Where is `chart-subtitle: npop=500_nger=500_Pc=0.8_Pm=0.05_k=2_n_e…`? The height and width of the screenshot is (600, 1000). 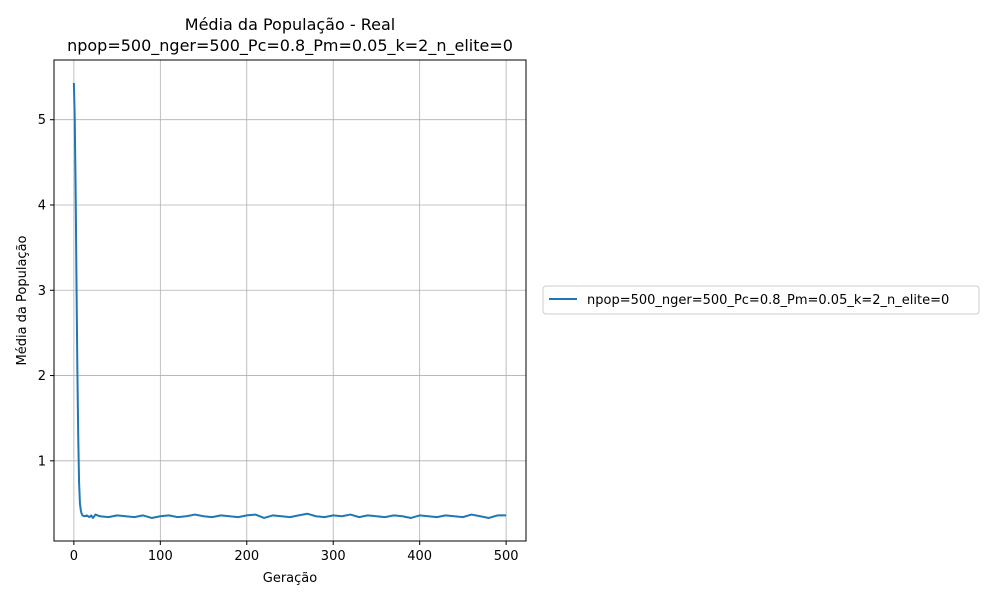
chart-subtitle: npop=500_nger=500_Pc=0.8_Pm=0.05_k=2_n_e… is located at coordinates (290, 46).